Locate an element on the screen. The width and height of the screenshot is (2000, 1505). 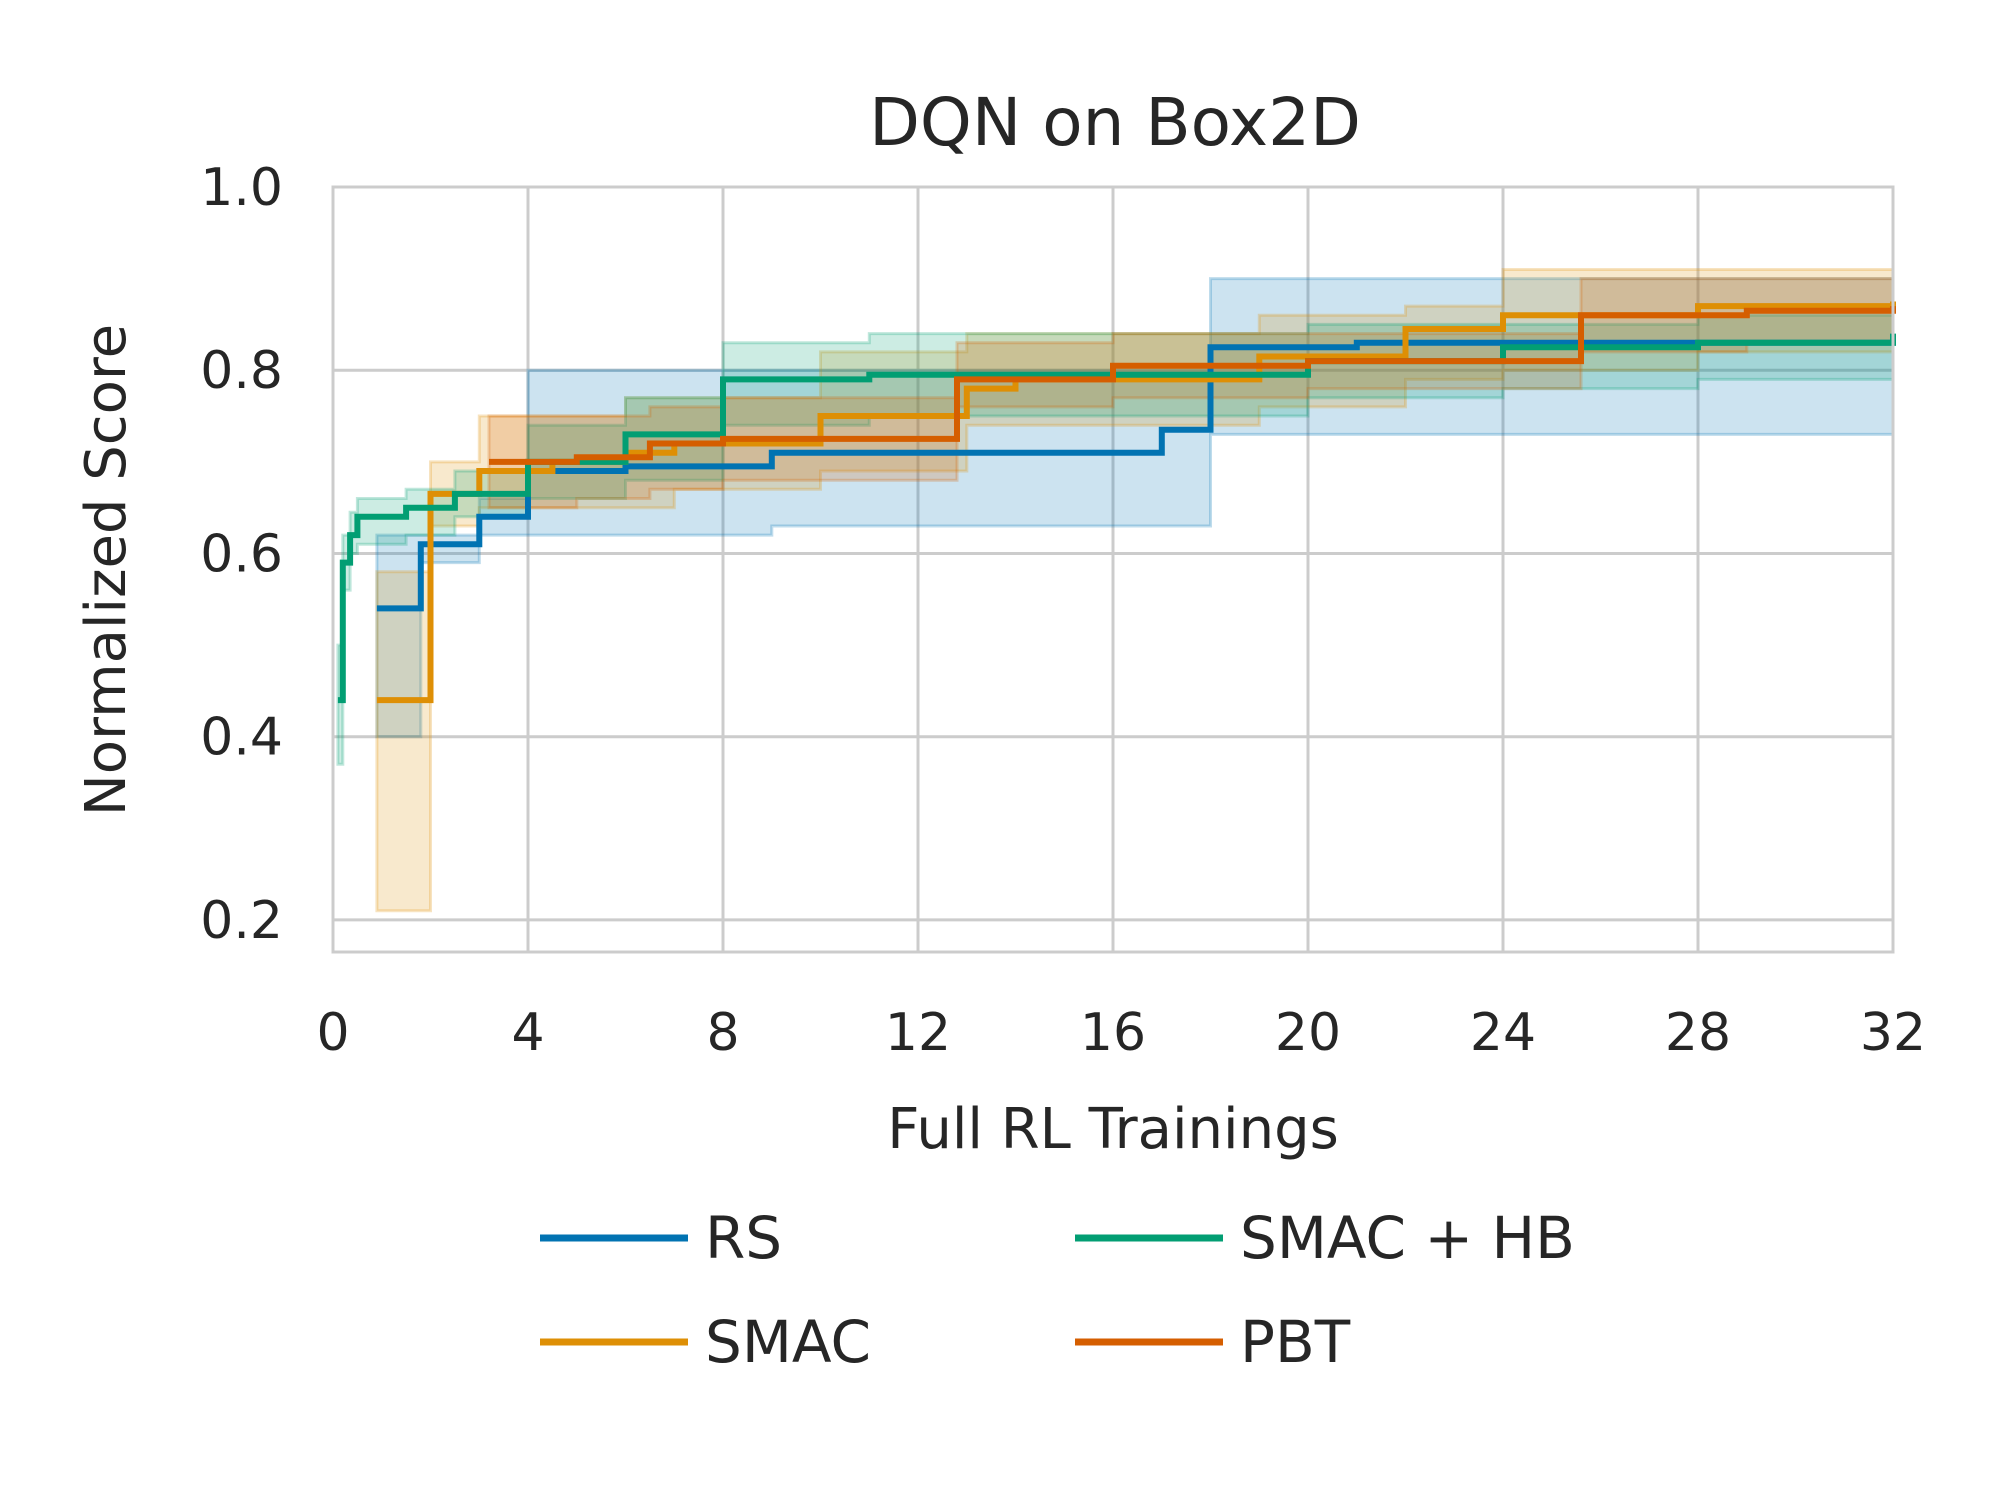
x-tick-label-8: 32 is located at coordinates (1893, 1033).